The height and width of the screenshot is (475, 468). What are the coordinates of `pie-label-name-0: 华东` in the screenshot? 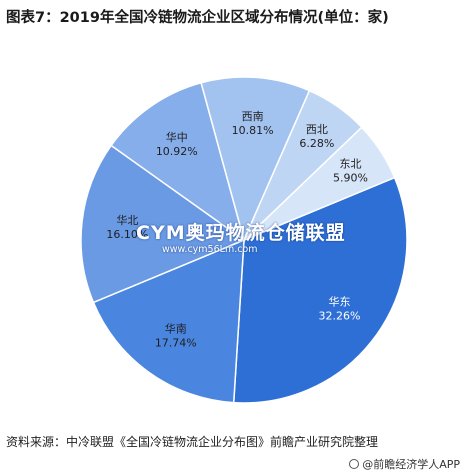 It's located at (340, 301).